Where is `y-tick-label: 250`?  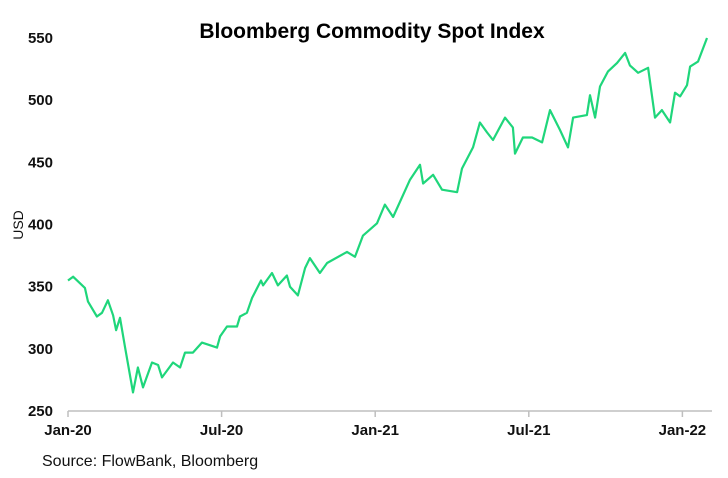
y-tick-label: 250 is located at coordinates (40, 411).